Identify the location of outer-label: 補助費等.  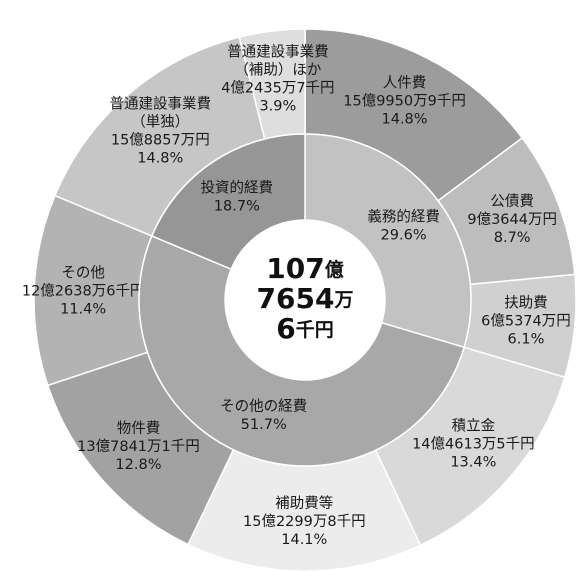
(304, 503).